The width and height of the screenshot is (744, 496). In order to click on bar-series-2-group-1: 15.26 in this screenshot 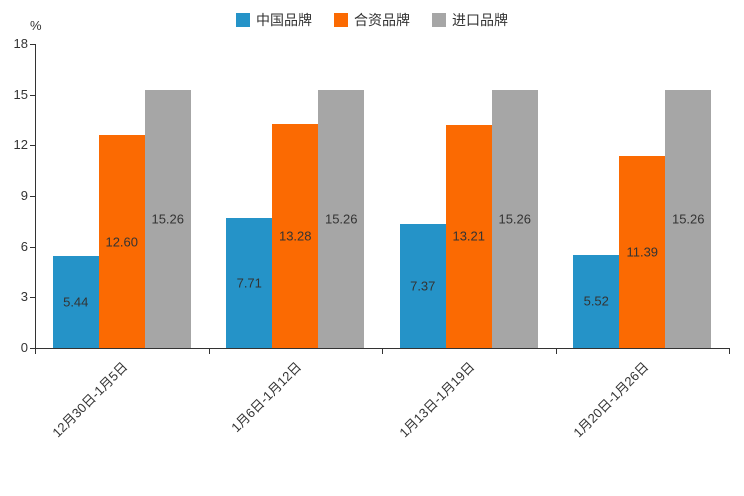, I will do `click(341, 219)`.